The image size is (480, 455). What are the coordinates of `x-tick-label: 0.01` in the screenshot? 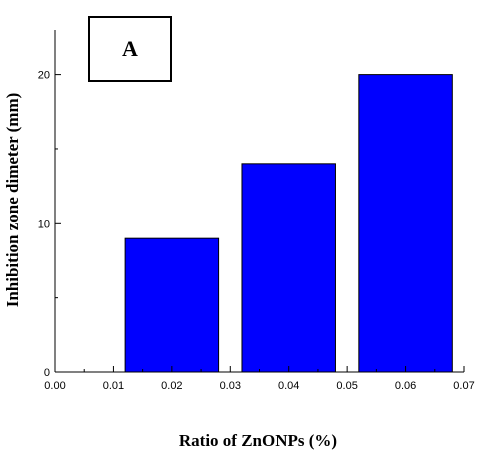 It's located at (113, 386).